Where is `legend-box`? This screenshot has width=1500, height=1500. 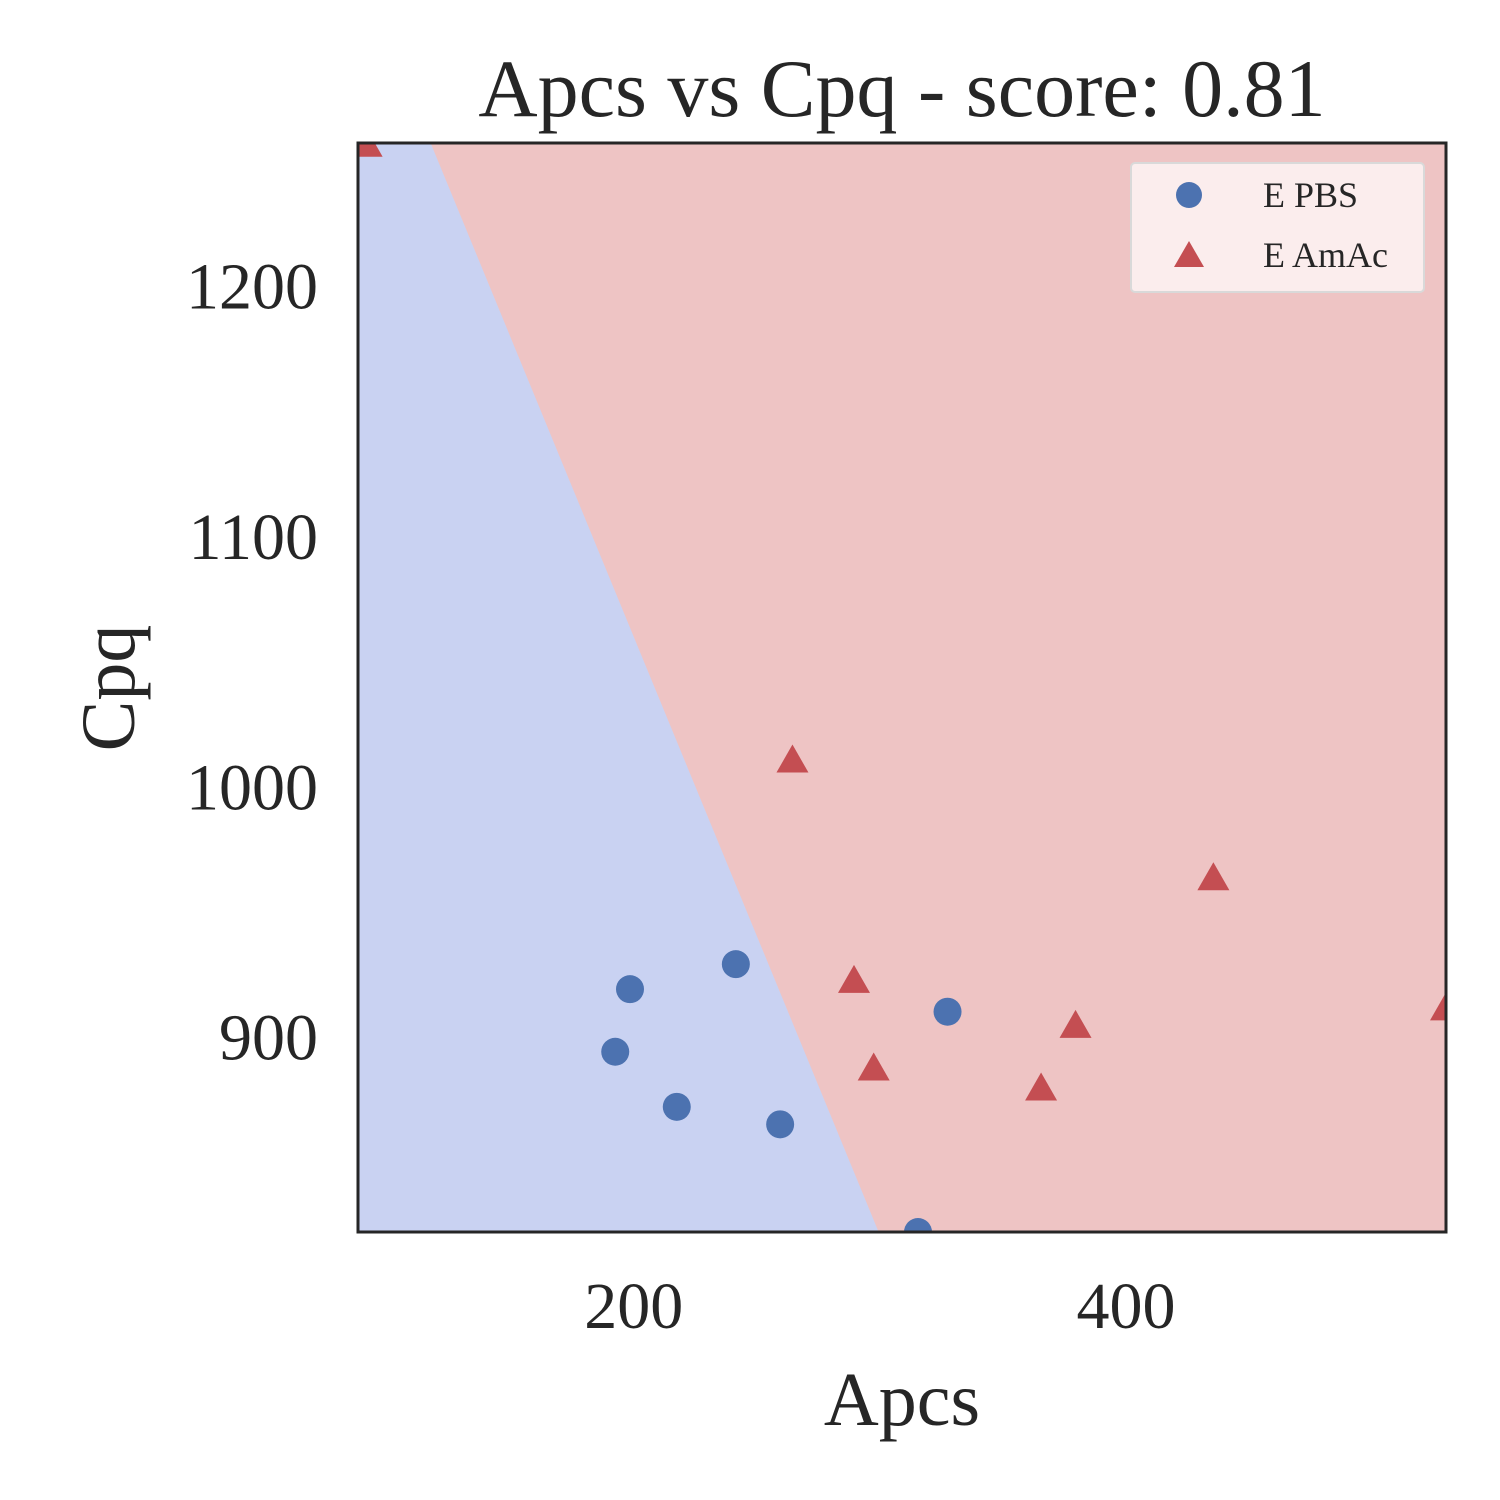 legend-box is located at coordinates (1277, 227).